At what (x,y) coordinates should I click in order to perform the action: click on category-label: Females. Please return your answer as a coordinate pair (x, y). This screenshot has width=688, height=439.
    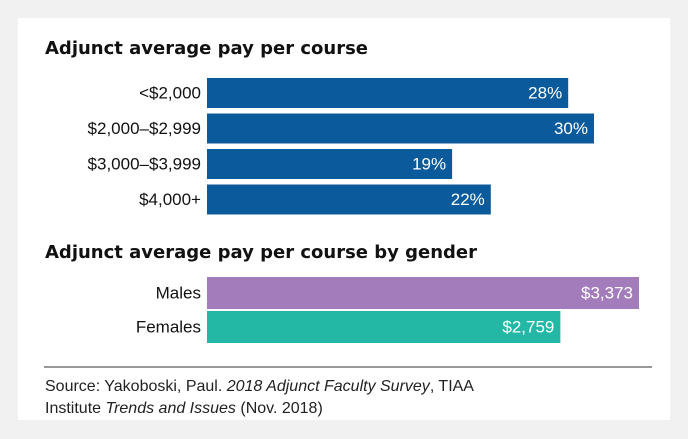
    Looking at the image, I should click on (168, 326).